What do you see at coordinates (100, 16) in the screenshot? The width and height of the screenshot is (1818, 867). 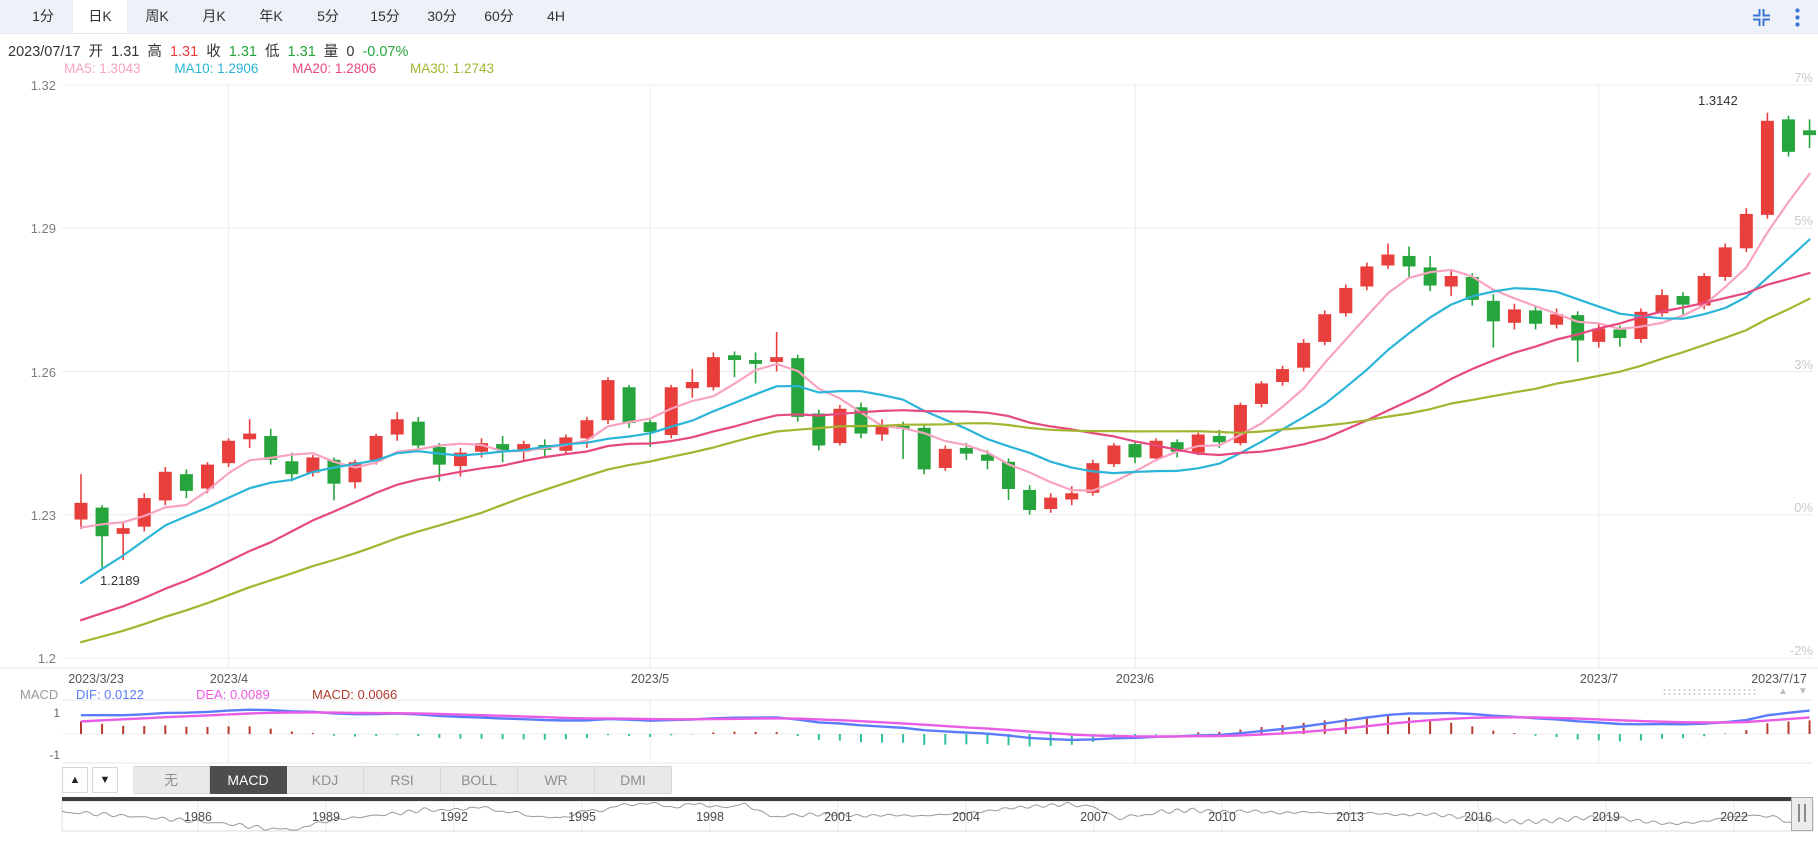 I see `period-tab-日K: 日K` at bounding box center [100, 16].